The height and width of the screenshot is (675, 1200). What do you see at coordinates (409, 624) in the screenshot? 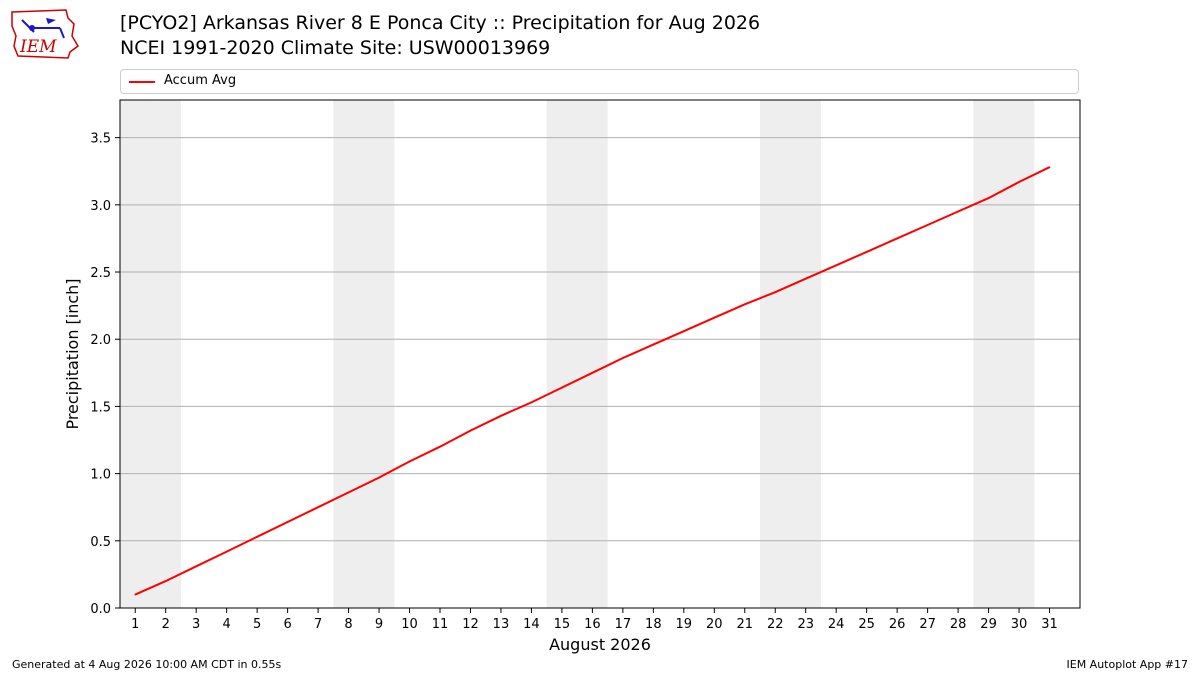
I see `x-tick-label: 10` at bounding box center [409, 624].